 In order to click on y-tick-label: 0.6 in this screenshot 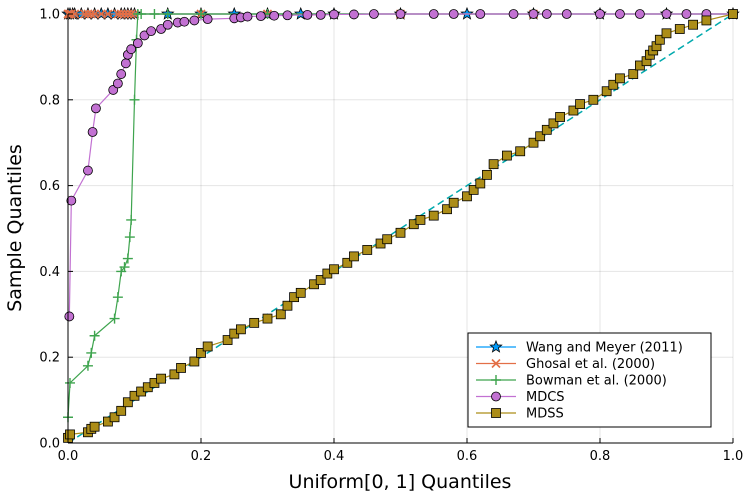, I will do `click(49, 186)`.